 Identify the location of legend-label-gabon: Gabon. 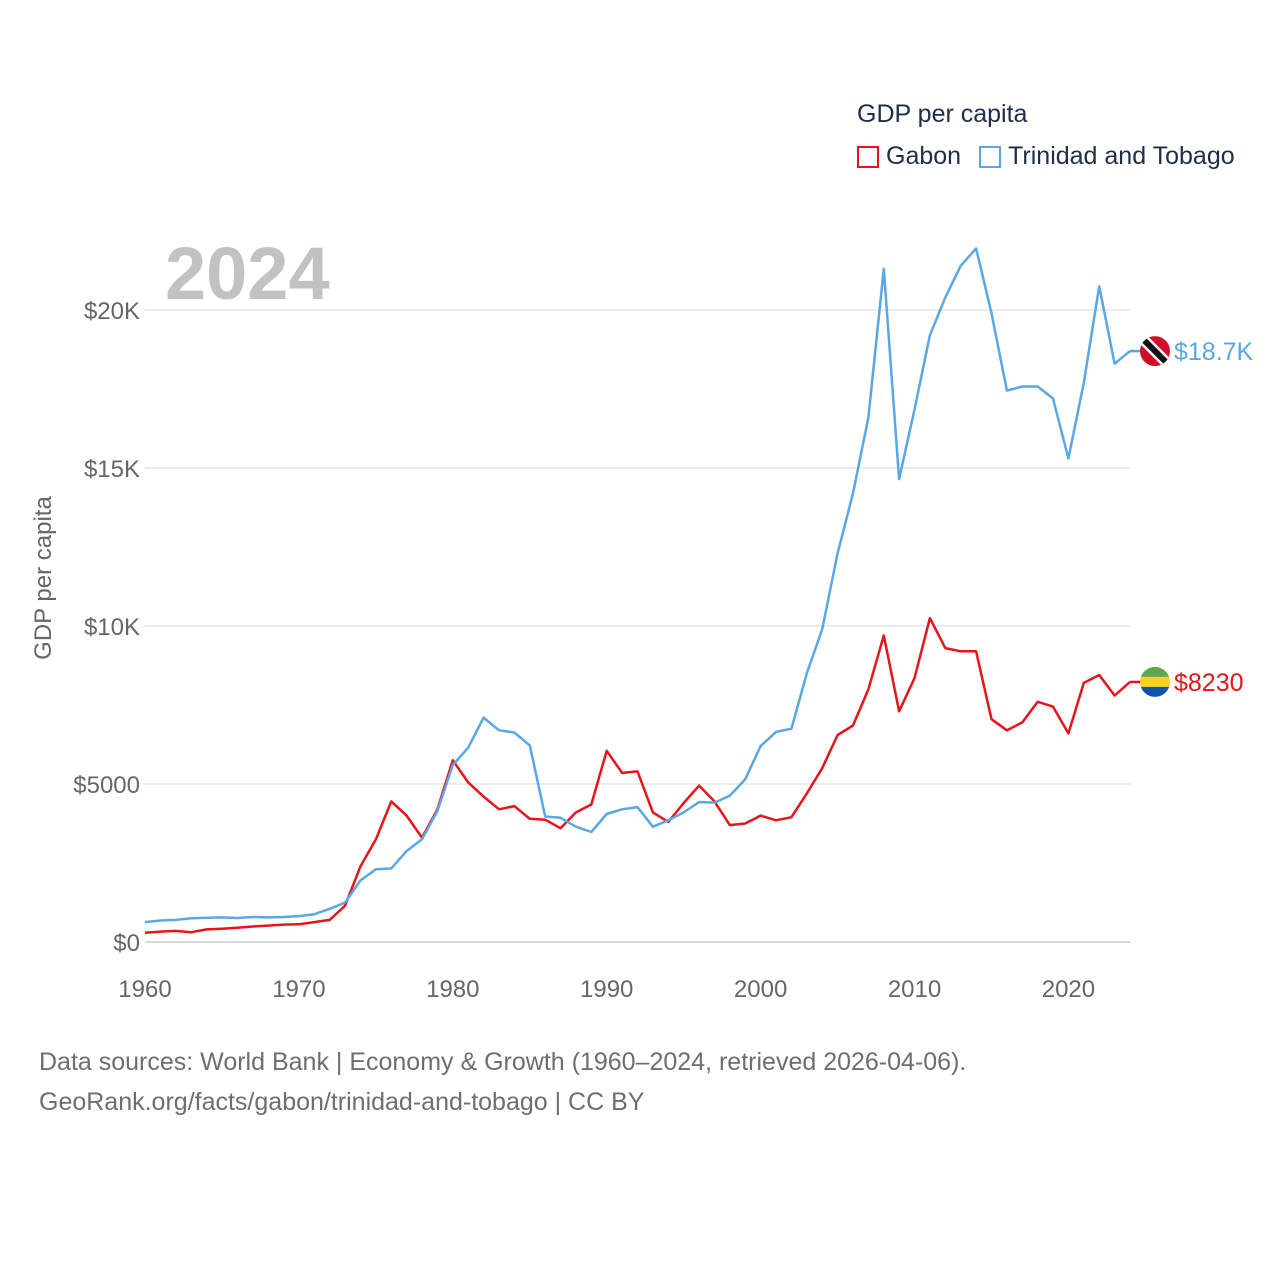
(924, 156).